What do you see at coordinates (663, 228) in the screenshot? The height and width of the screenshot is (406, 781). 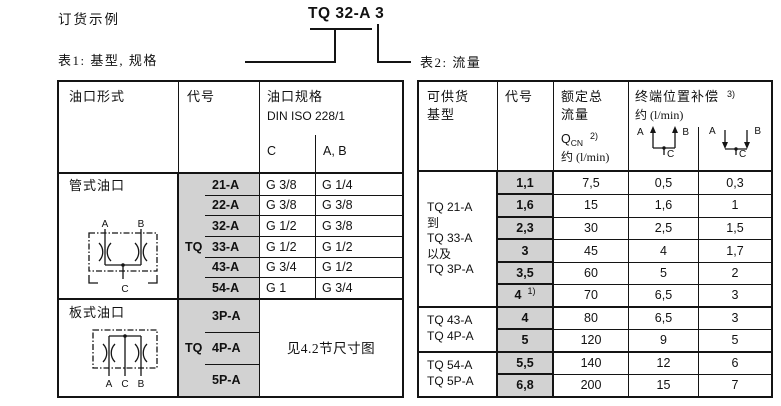 I see `table2-comp1: 2,5` at bounding box center [663, 228].